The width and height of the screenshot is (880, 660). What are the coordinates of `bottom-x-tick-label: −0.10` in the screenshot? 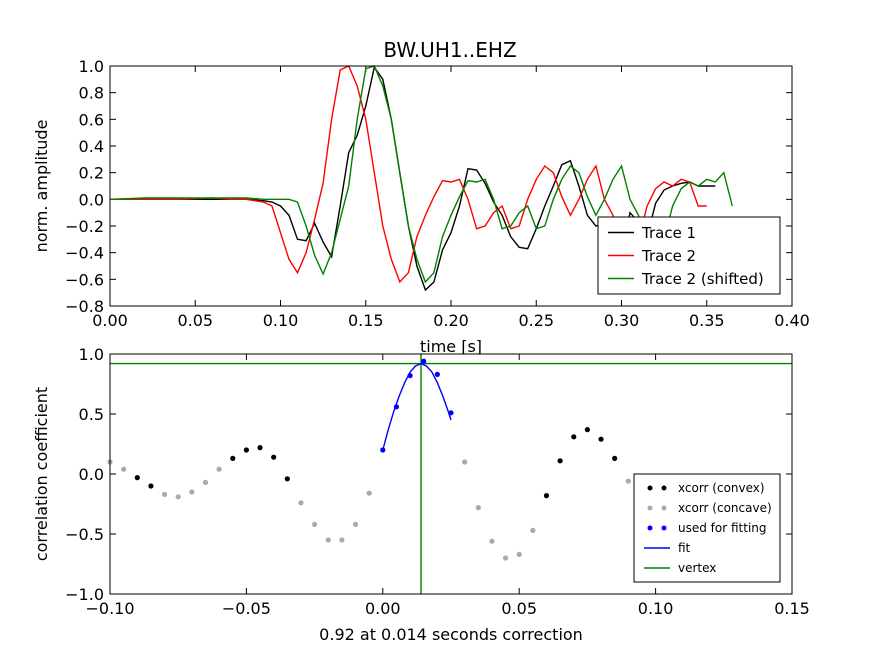 It's located at (109, 608).